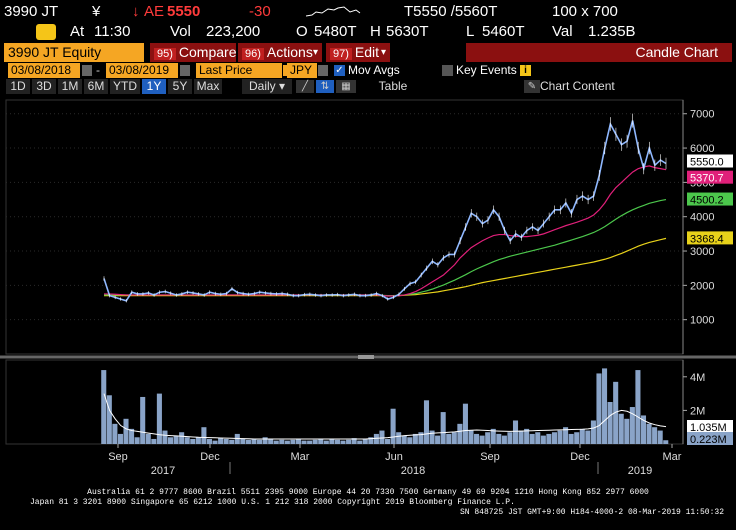  I want to click on security-field: 3990 JT Equity, so click(74, 52).